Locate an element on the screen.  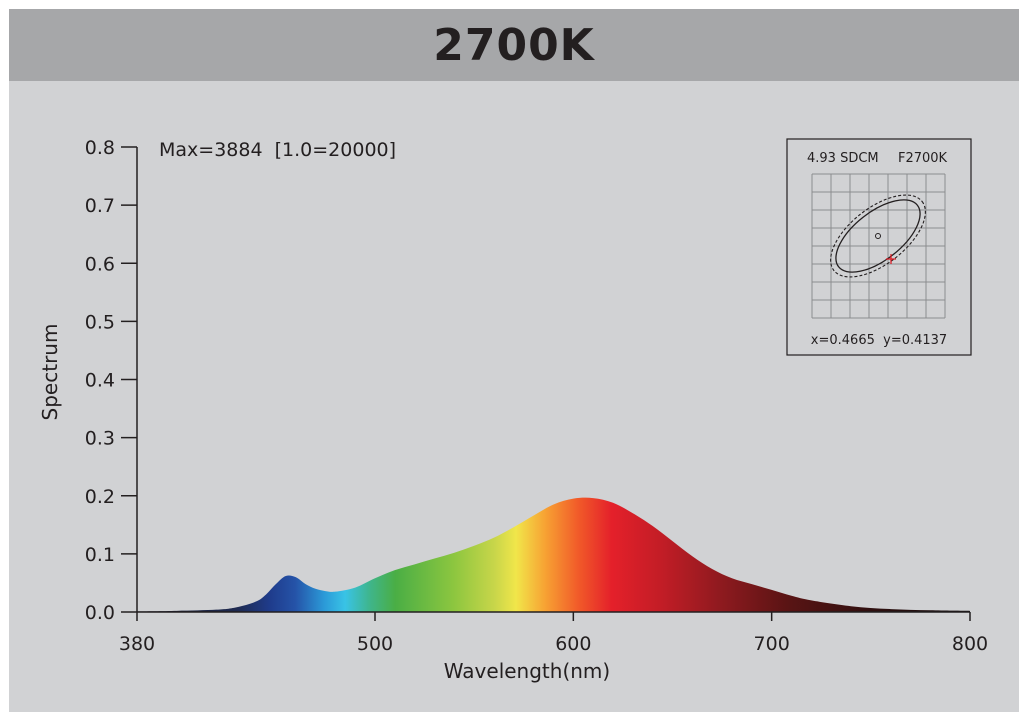
inset-outer-ellipse is located at coordinates (878, 236).